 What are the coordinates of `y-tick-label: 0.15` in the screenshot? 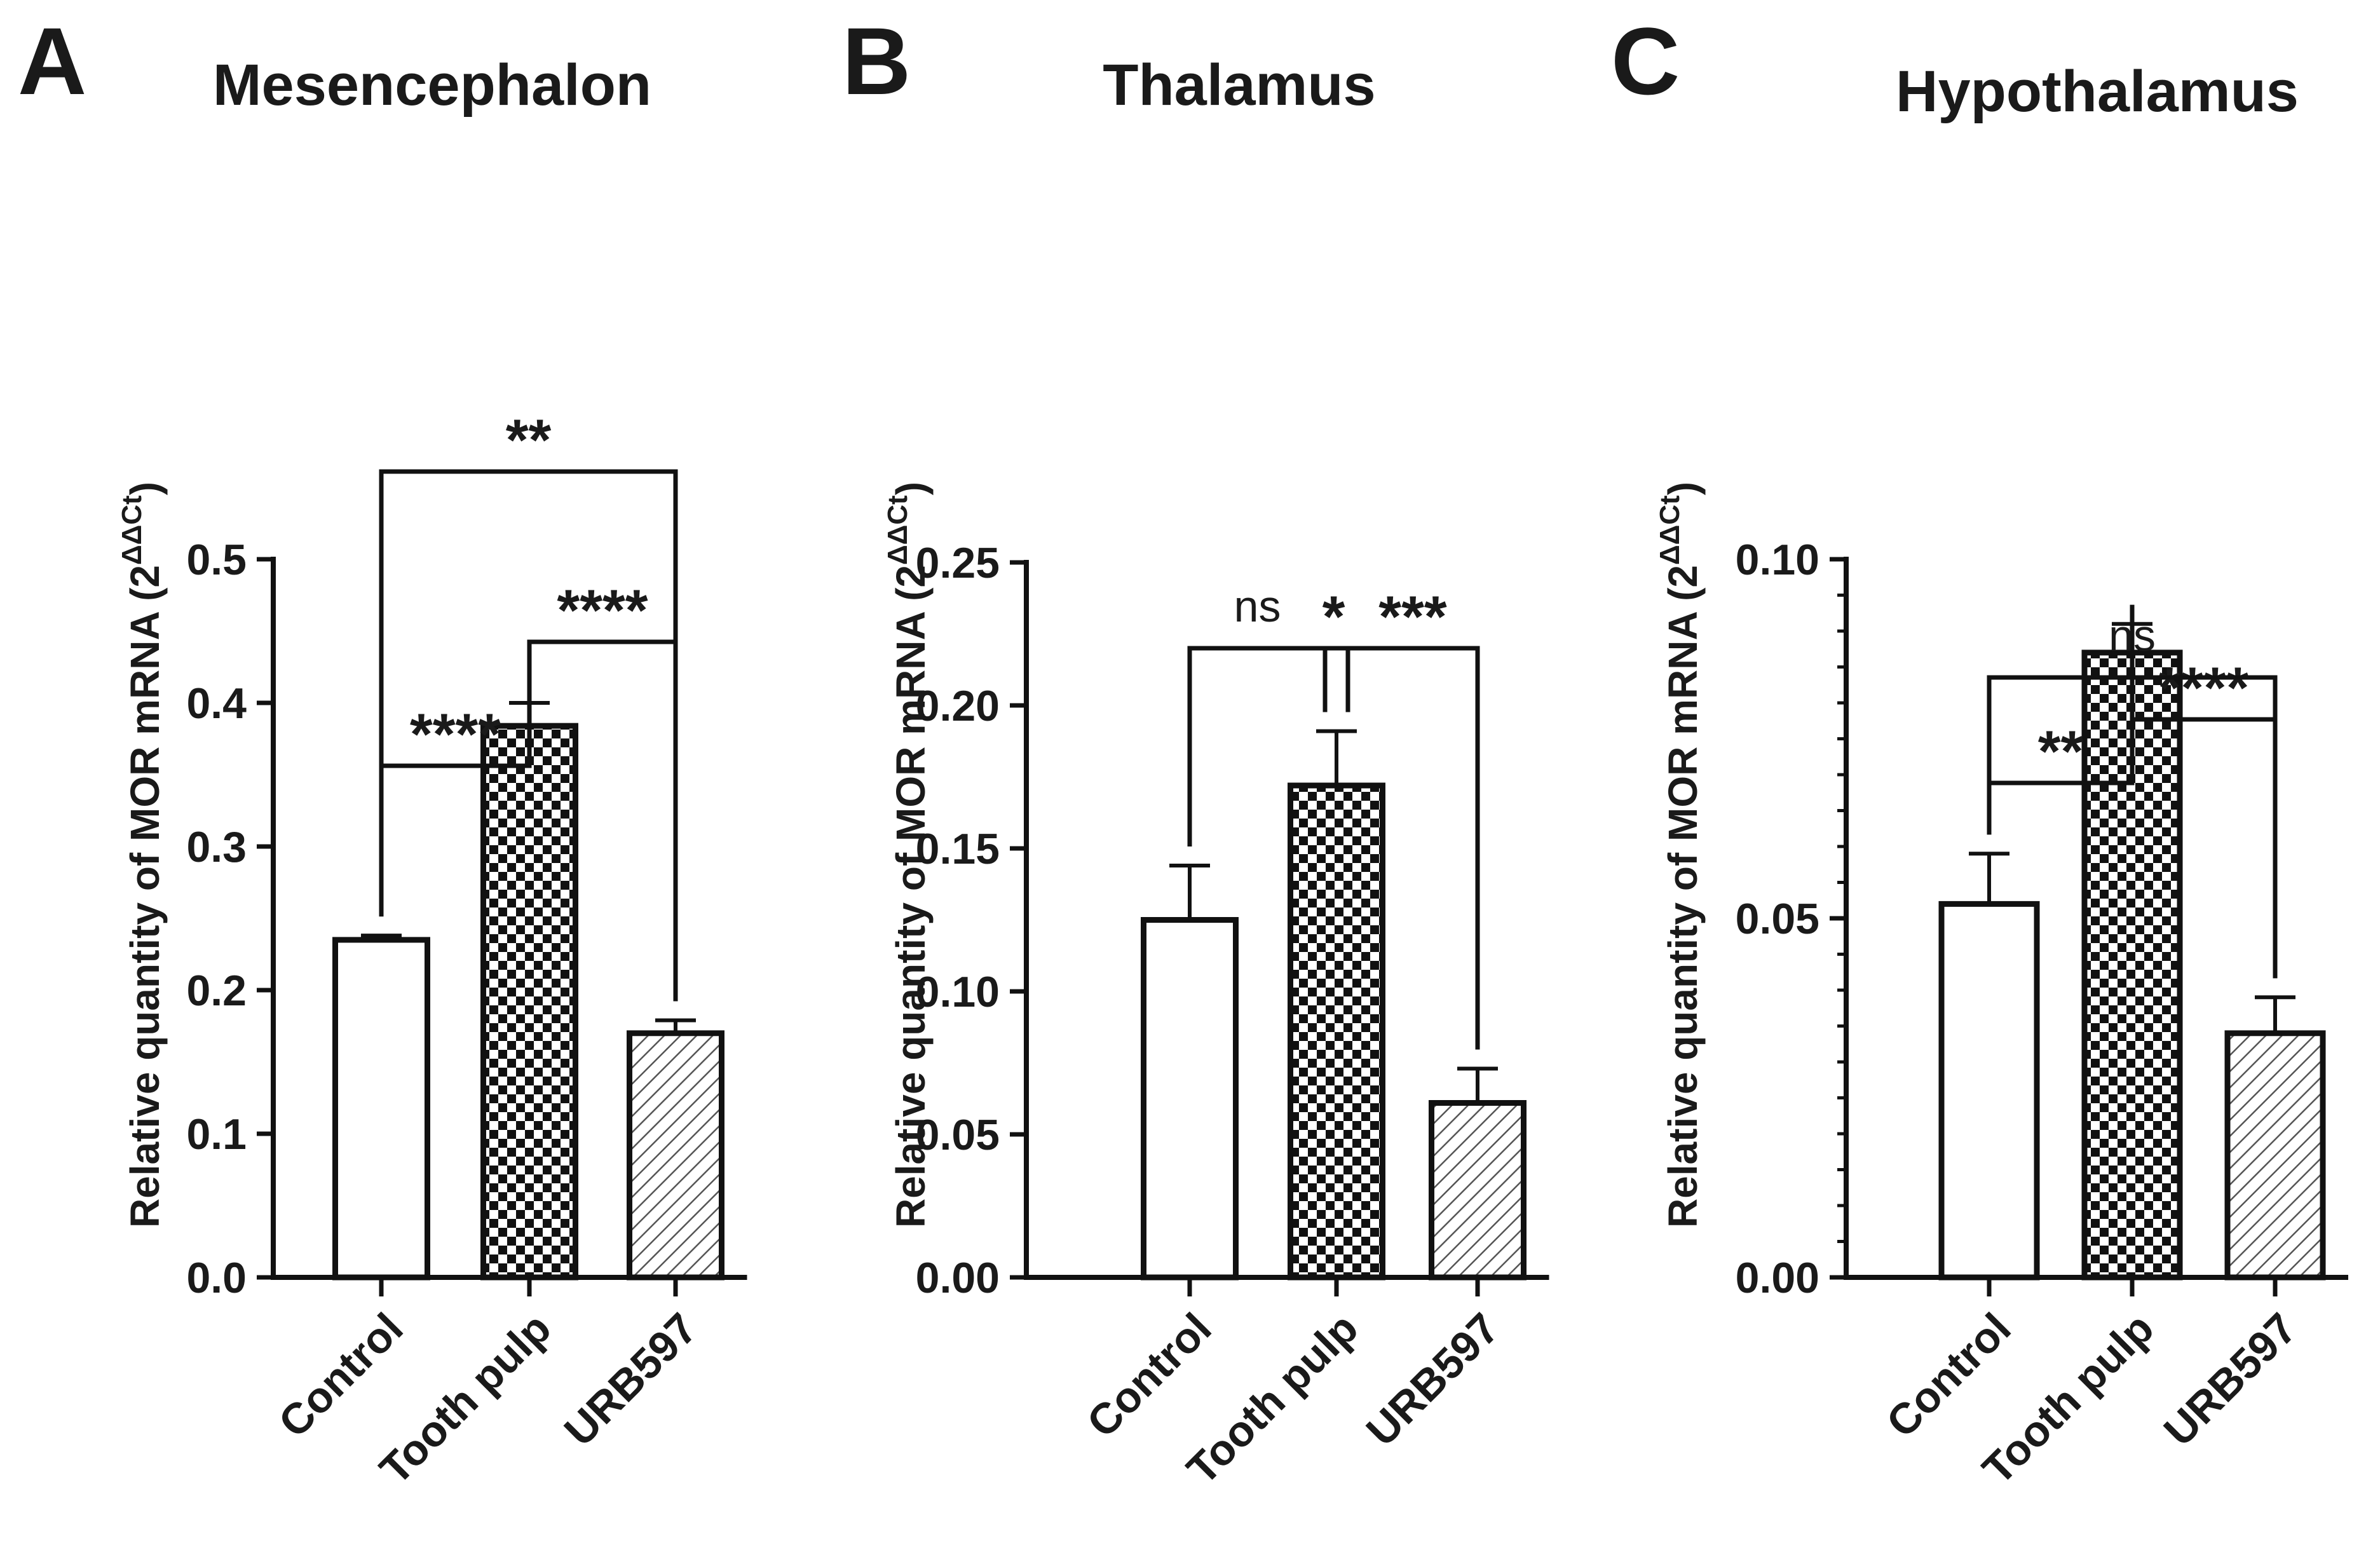 It's located at (958, 849).